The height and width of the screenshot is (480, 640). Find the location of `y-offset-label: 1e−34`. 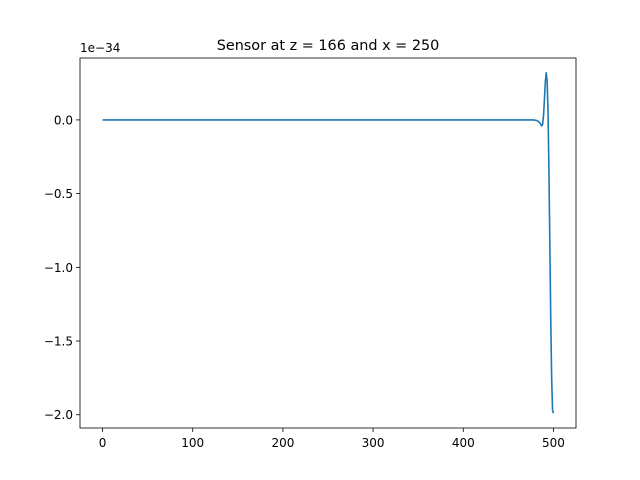

y-offset-label: 1e−34 is located at coordinates (100, 48).